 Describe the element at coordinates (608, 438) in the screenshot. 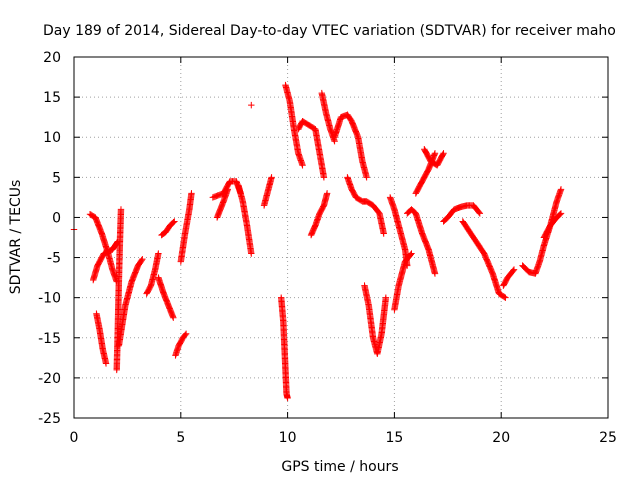

I see `x-tick-label: 25` at that location.